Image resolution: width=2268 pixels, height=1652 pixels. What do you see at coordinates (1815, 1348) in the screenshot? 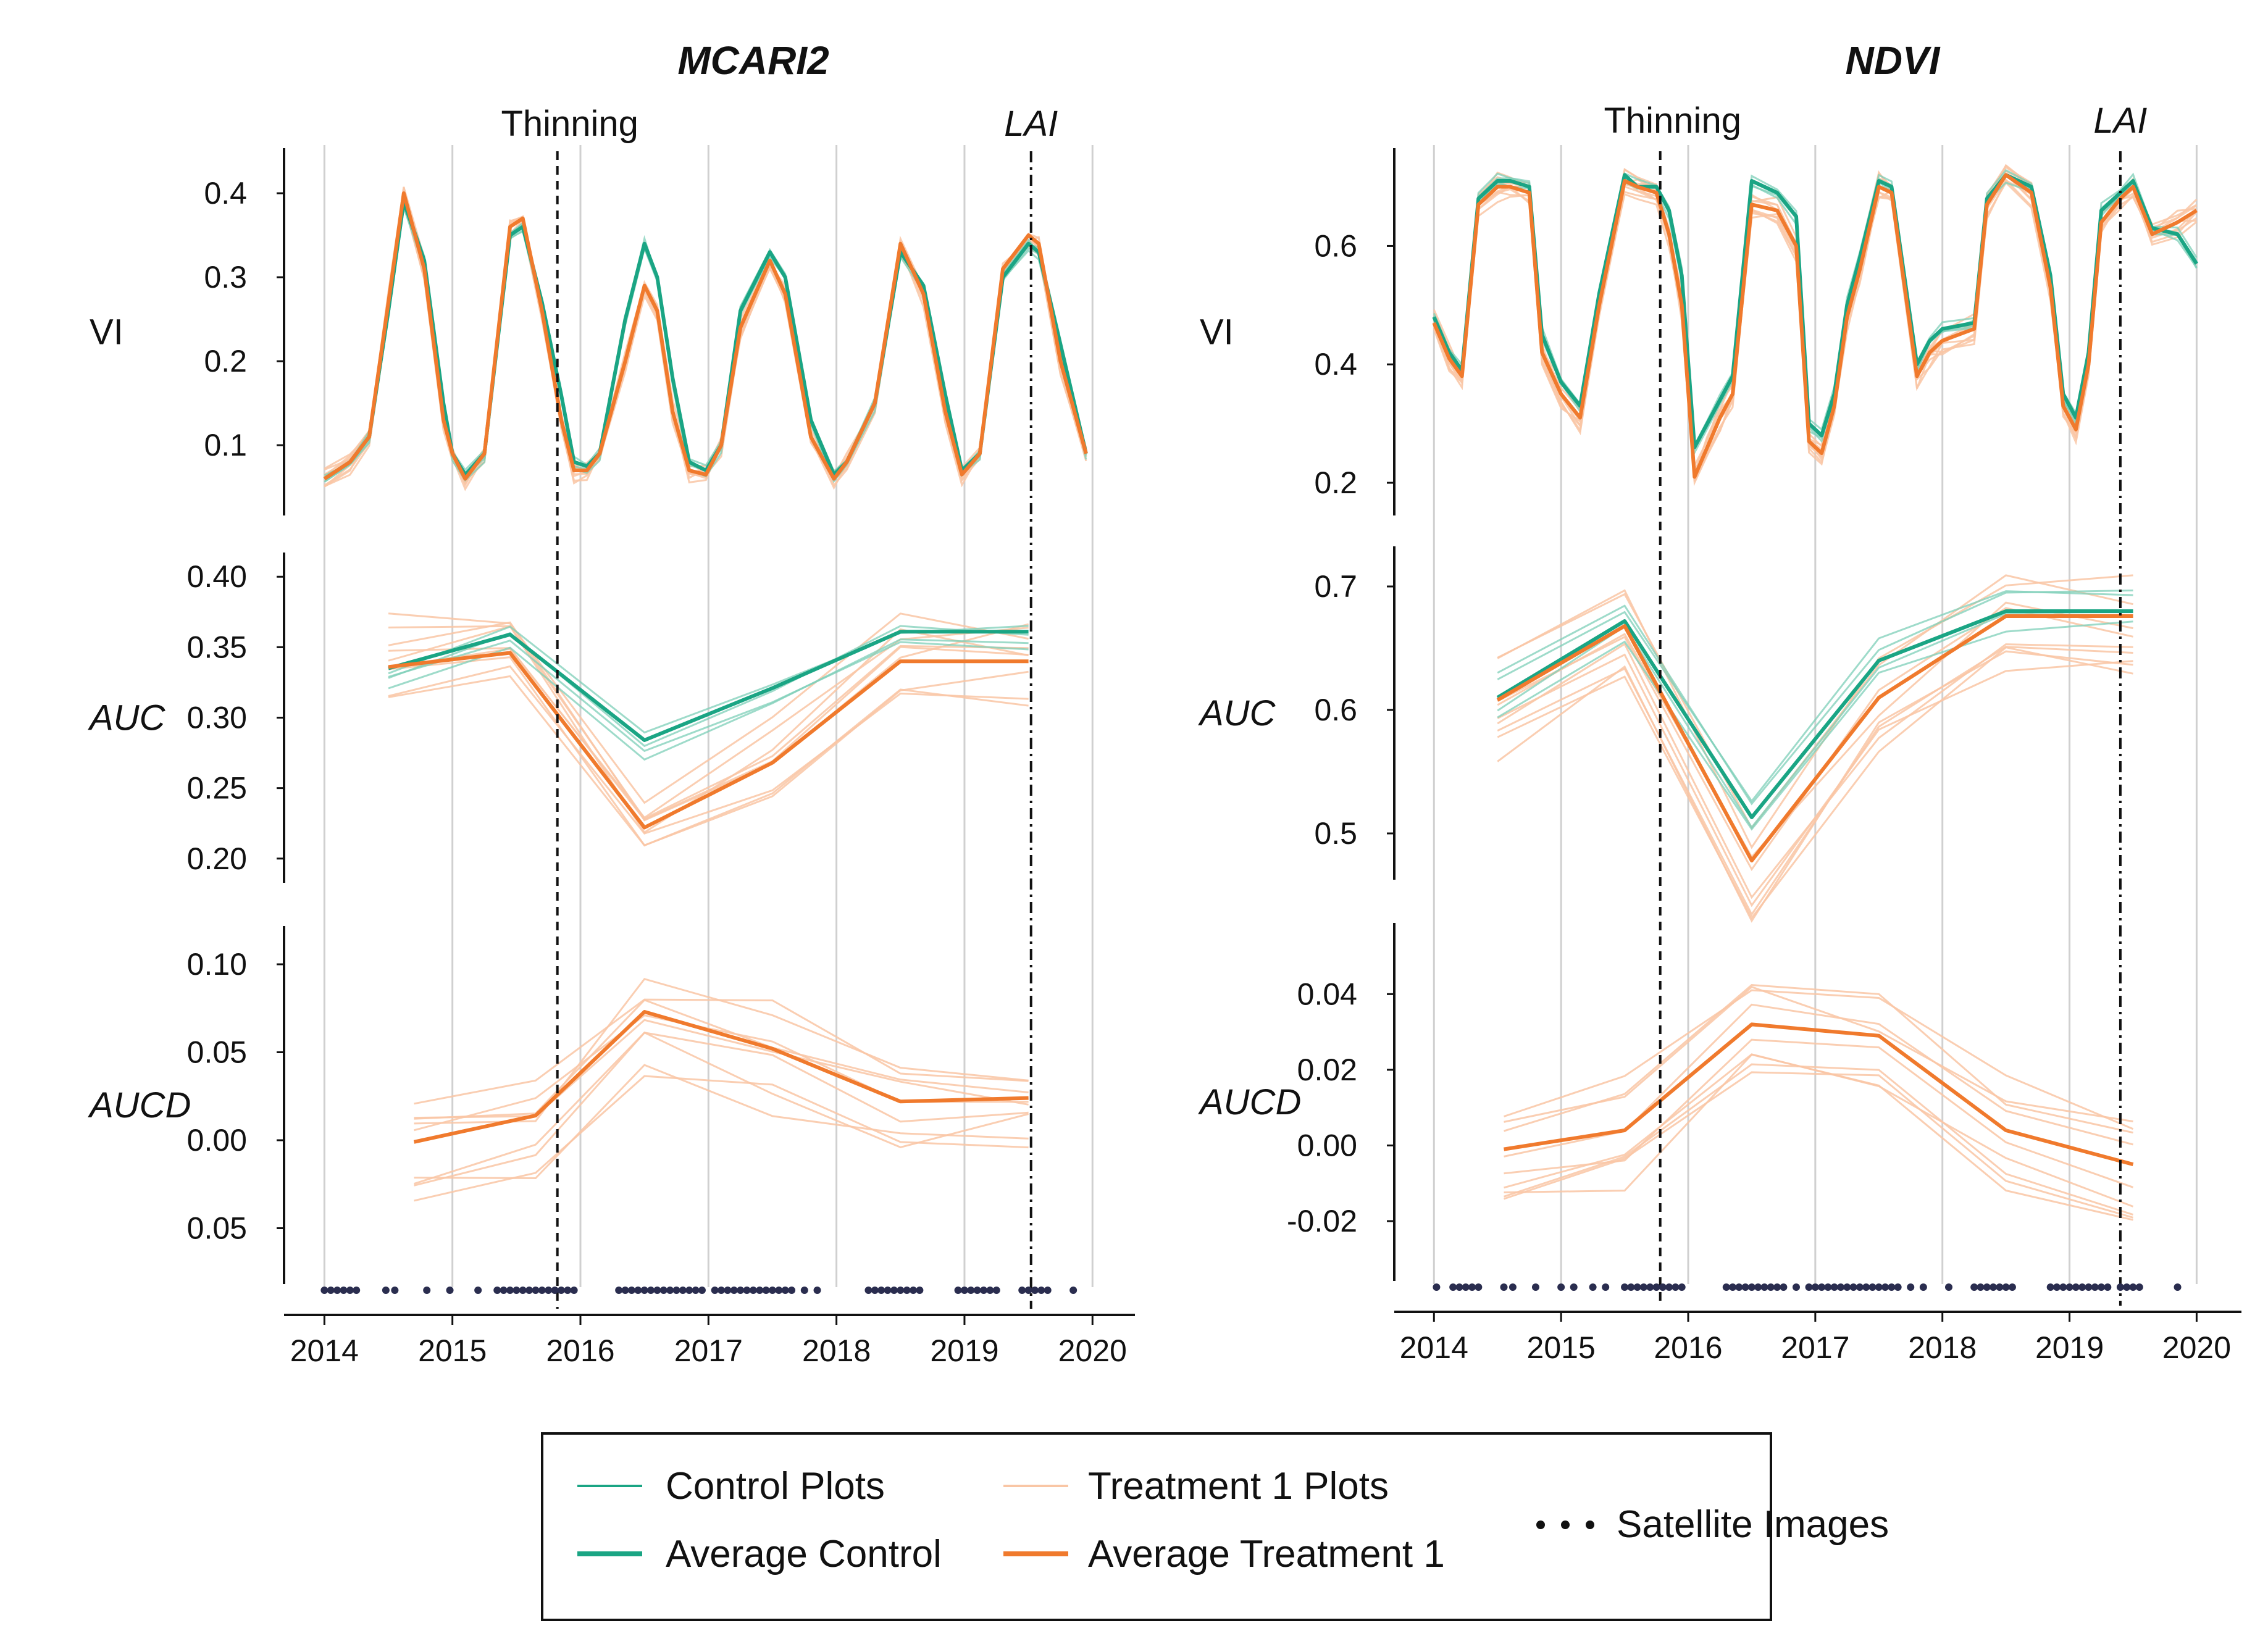
I see `ndvi-x-tick-label: 2017` at bounding box center [1815, 1348].